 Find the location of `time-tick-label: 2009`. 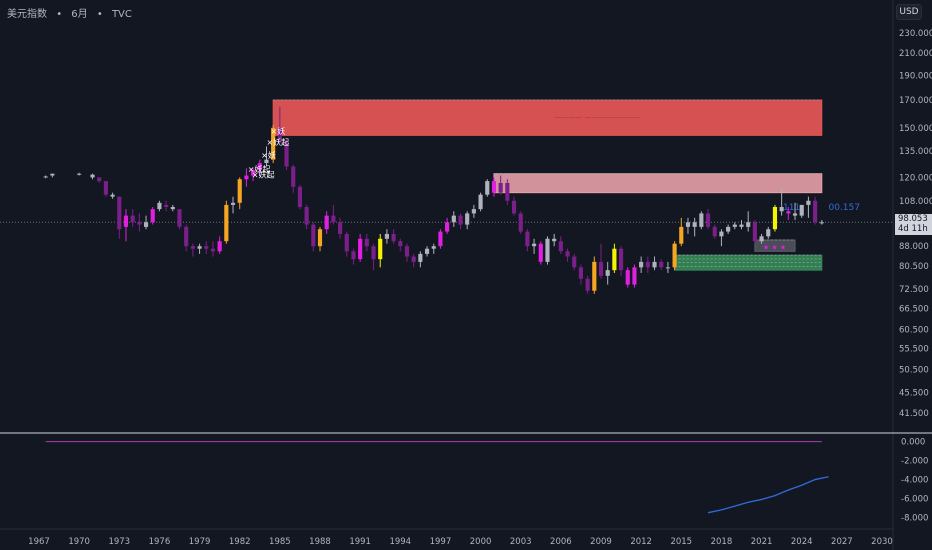

time-tick-label: 2009 is located at coordinates (601, 542).